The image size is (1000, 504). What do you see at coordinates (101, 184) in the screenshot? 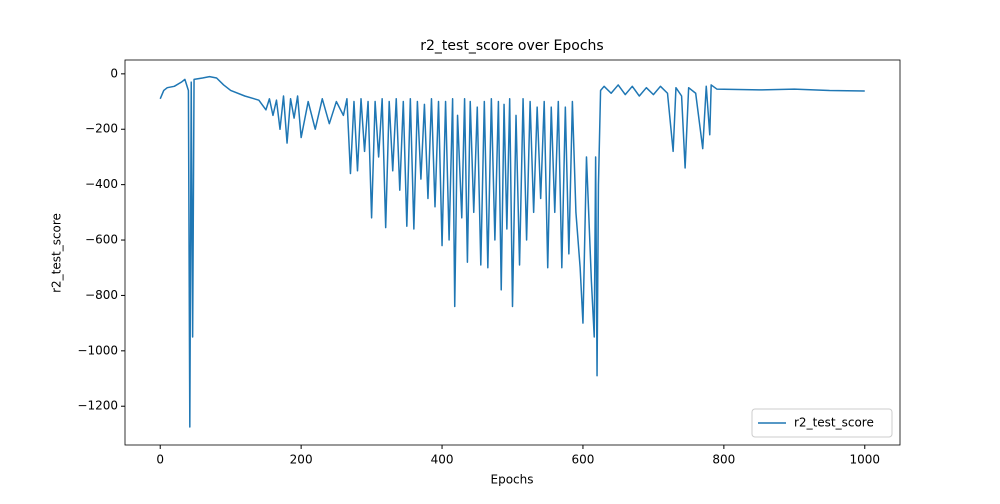
I see `y-tick-label: −400` at bounding box center [101, 184].